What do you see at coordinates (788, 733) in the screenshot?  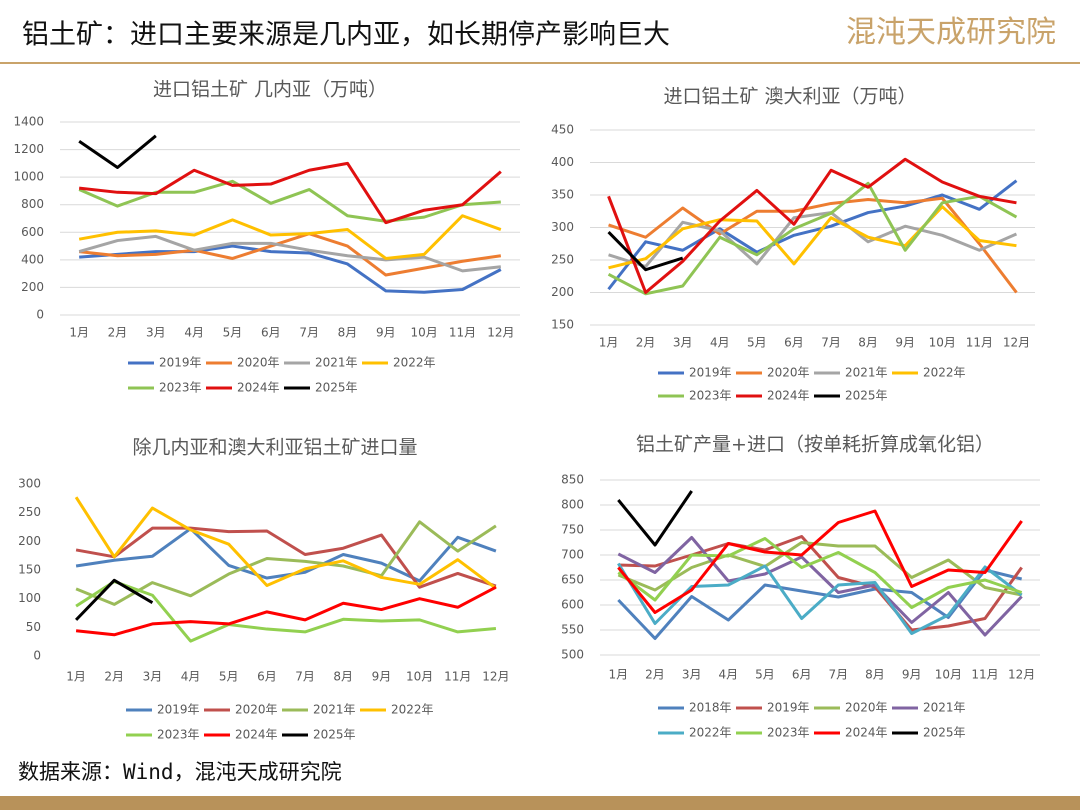 I see `legend-label: 2023年` at bounding box center [788, 733].